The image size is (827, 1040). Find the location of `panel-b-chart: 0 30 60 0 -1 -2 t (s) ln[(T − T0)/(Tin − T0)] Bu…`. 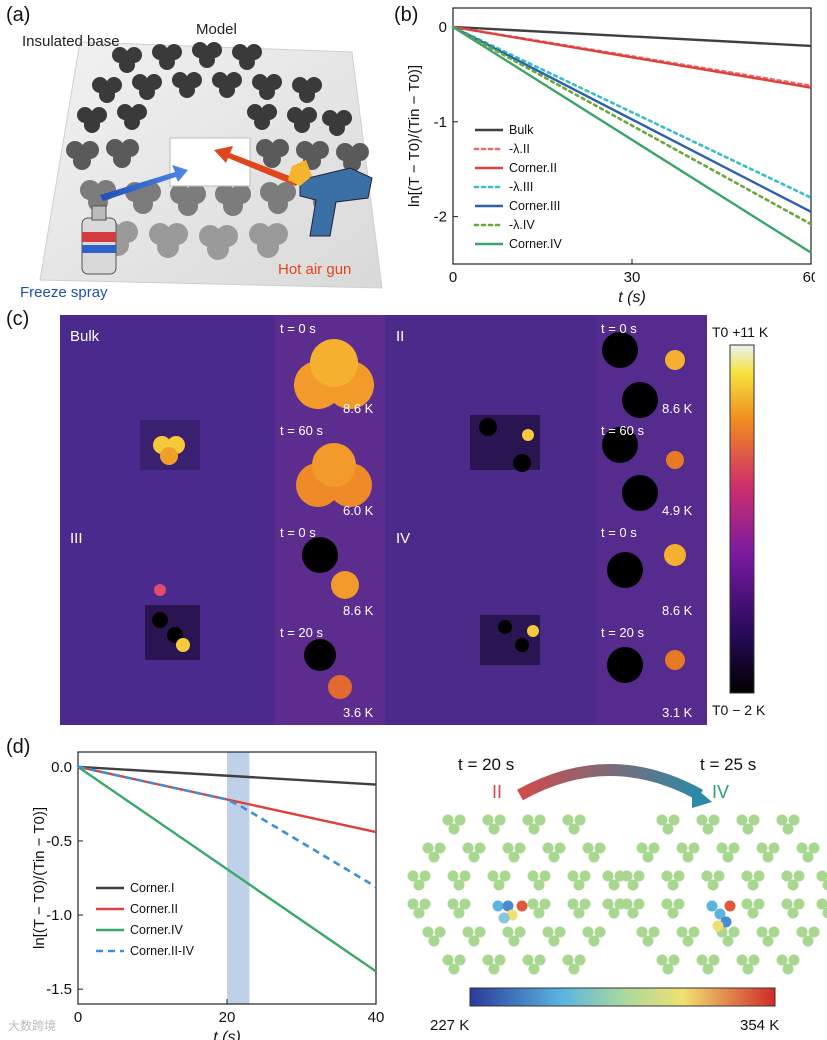

panel-b-chart: 0 30 60 0 -1 -2 t (s) ln[(T − T0)/(Tin − T0)] Bu… is located at coordinates (610, 156).